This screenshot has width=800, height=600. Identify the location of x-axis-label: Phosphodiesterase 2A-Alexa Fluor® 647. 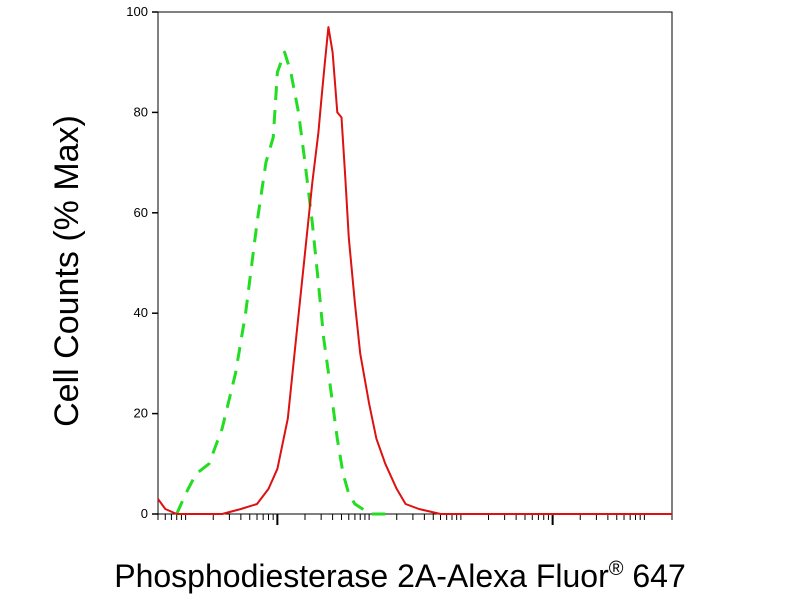
(400, 576).